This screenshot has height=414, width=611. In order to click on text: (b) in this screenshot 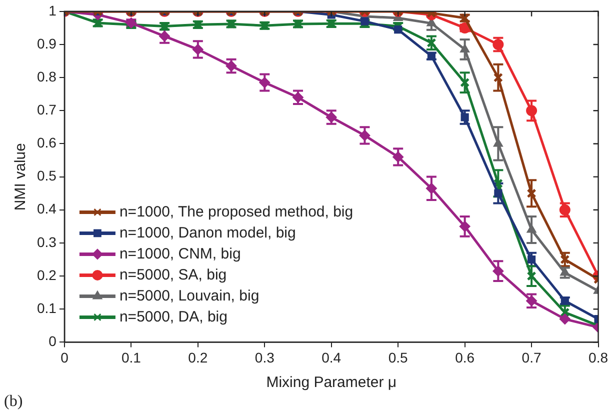, I will do `click(13, 401)`.